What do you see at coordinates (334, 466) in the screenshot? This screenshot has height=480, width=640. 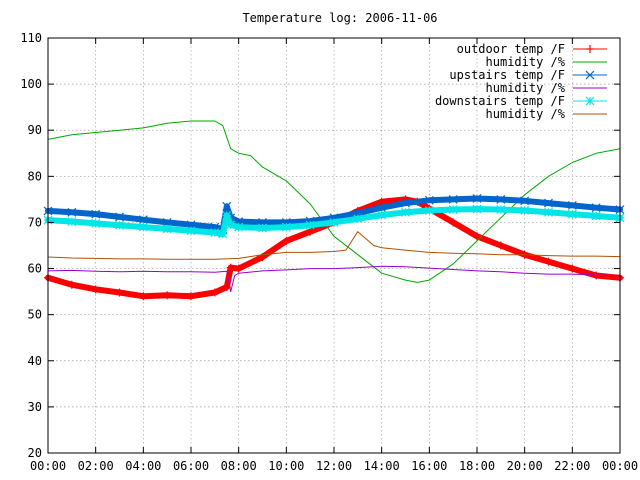 I see `x-tick-label: 12:00` at bounding box center [334, 466].